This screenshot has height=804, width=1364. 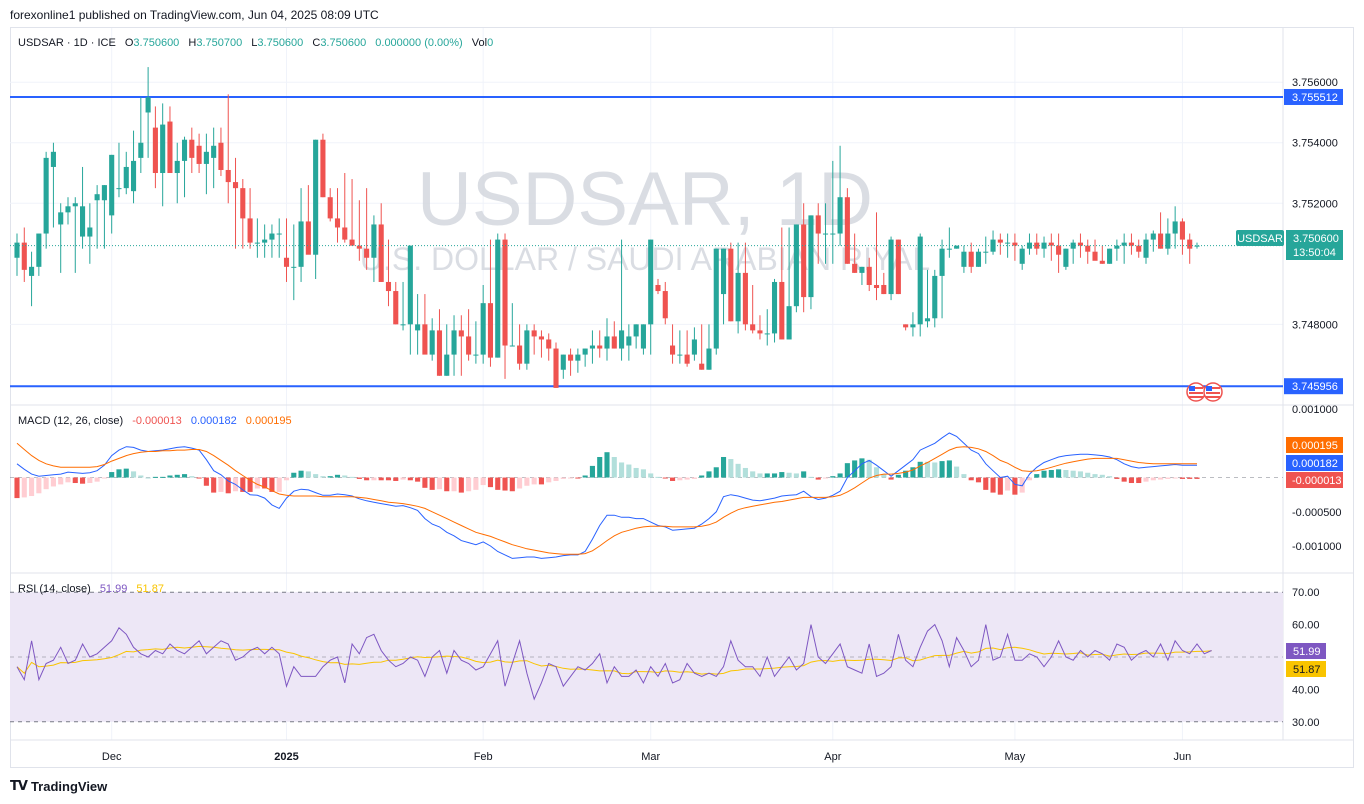 What do you see at coordinates (269, 421) in the screenshot?
I see `macd-legend-signal: 0.000195` at bounding box center [269, 421].